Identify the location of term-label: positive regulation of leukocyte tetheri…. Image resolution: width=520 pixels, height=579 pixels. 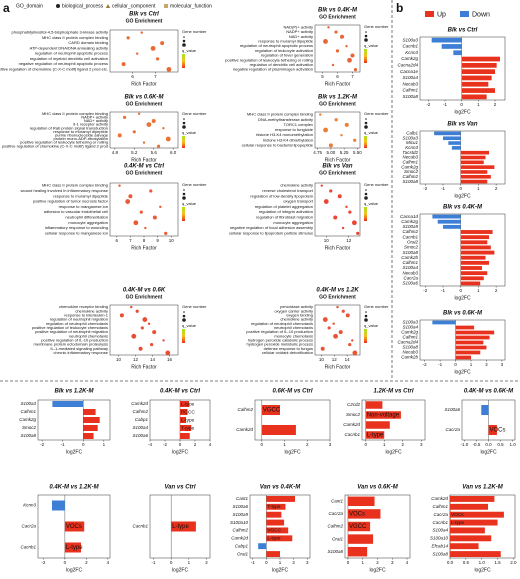
(64, 142).